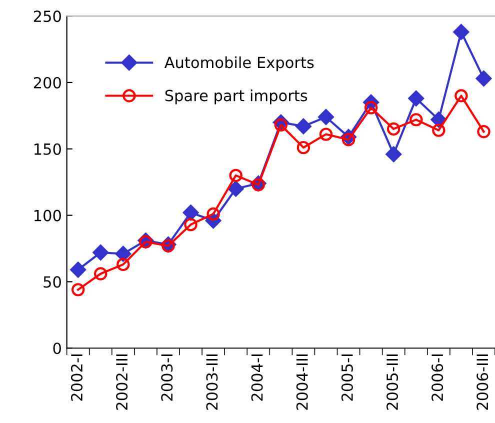  What do you see at coordinates (57, 348) in the screenshot?
I see `y-tick-label: 0` at bounding box center [57, 348].